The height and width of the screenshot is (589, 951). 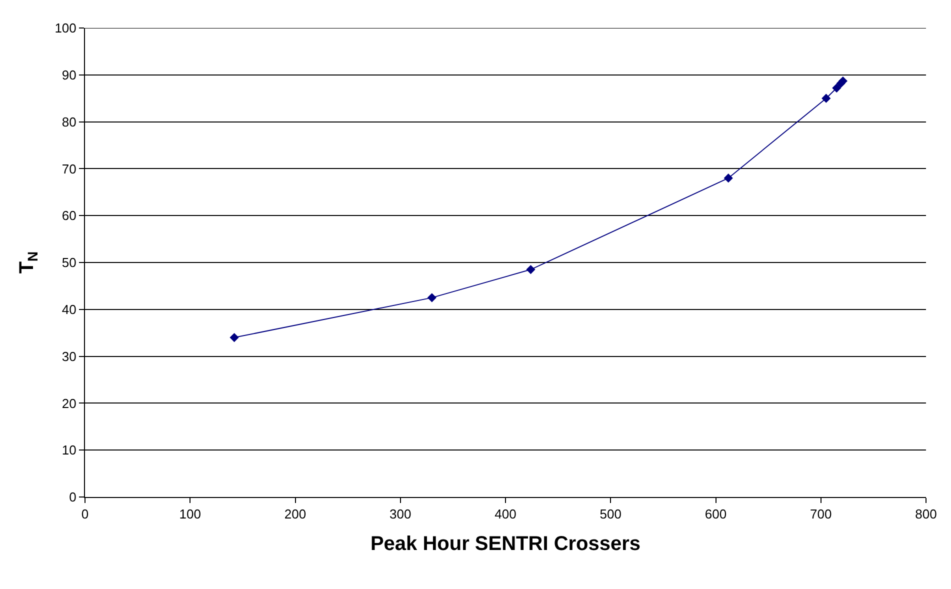 I want to click on x-tick-label: 600, so click(x=715, y=514).